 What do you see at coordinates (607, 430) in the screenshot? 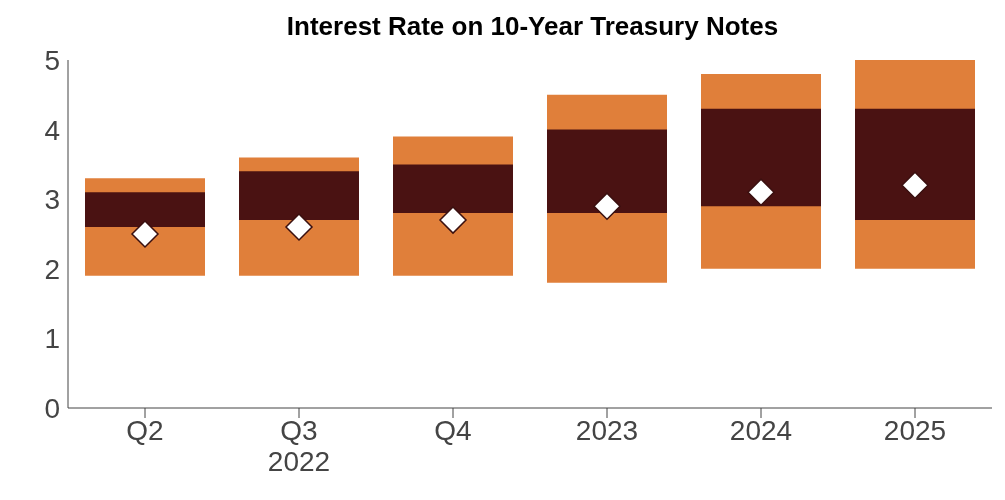
I see `x-tick-label: 2023` at bounding box center [607, 430].